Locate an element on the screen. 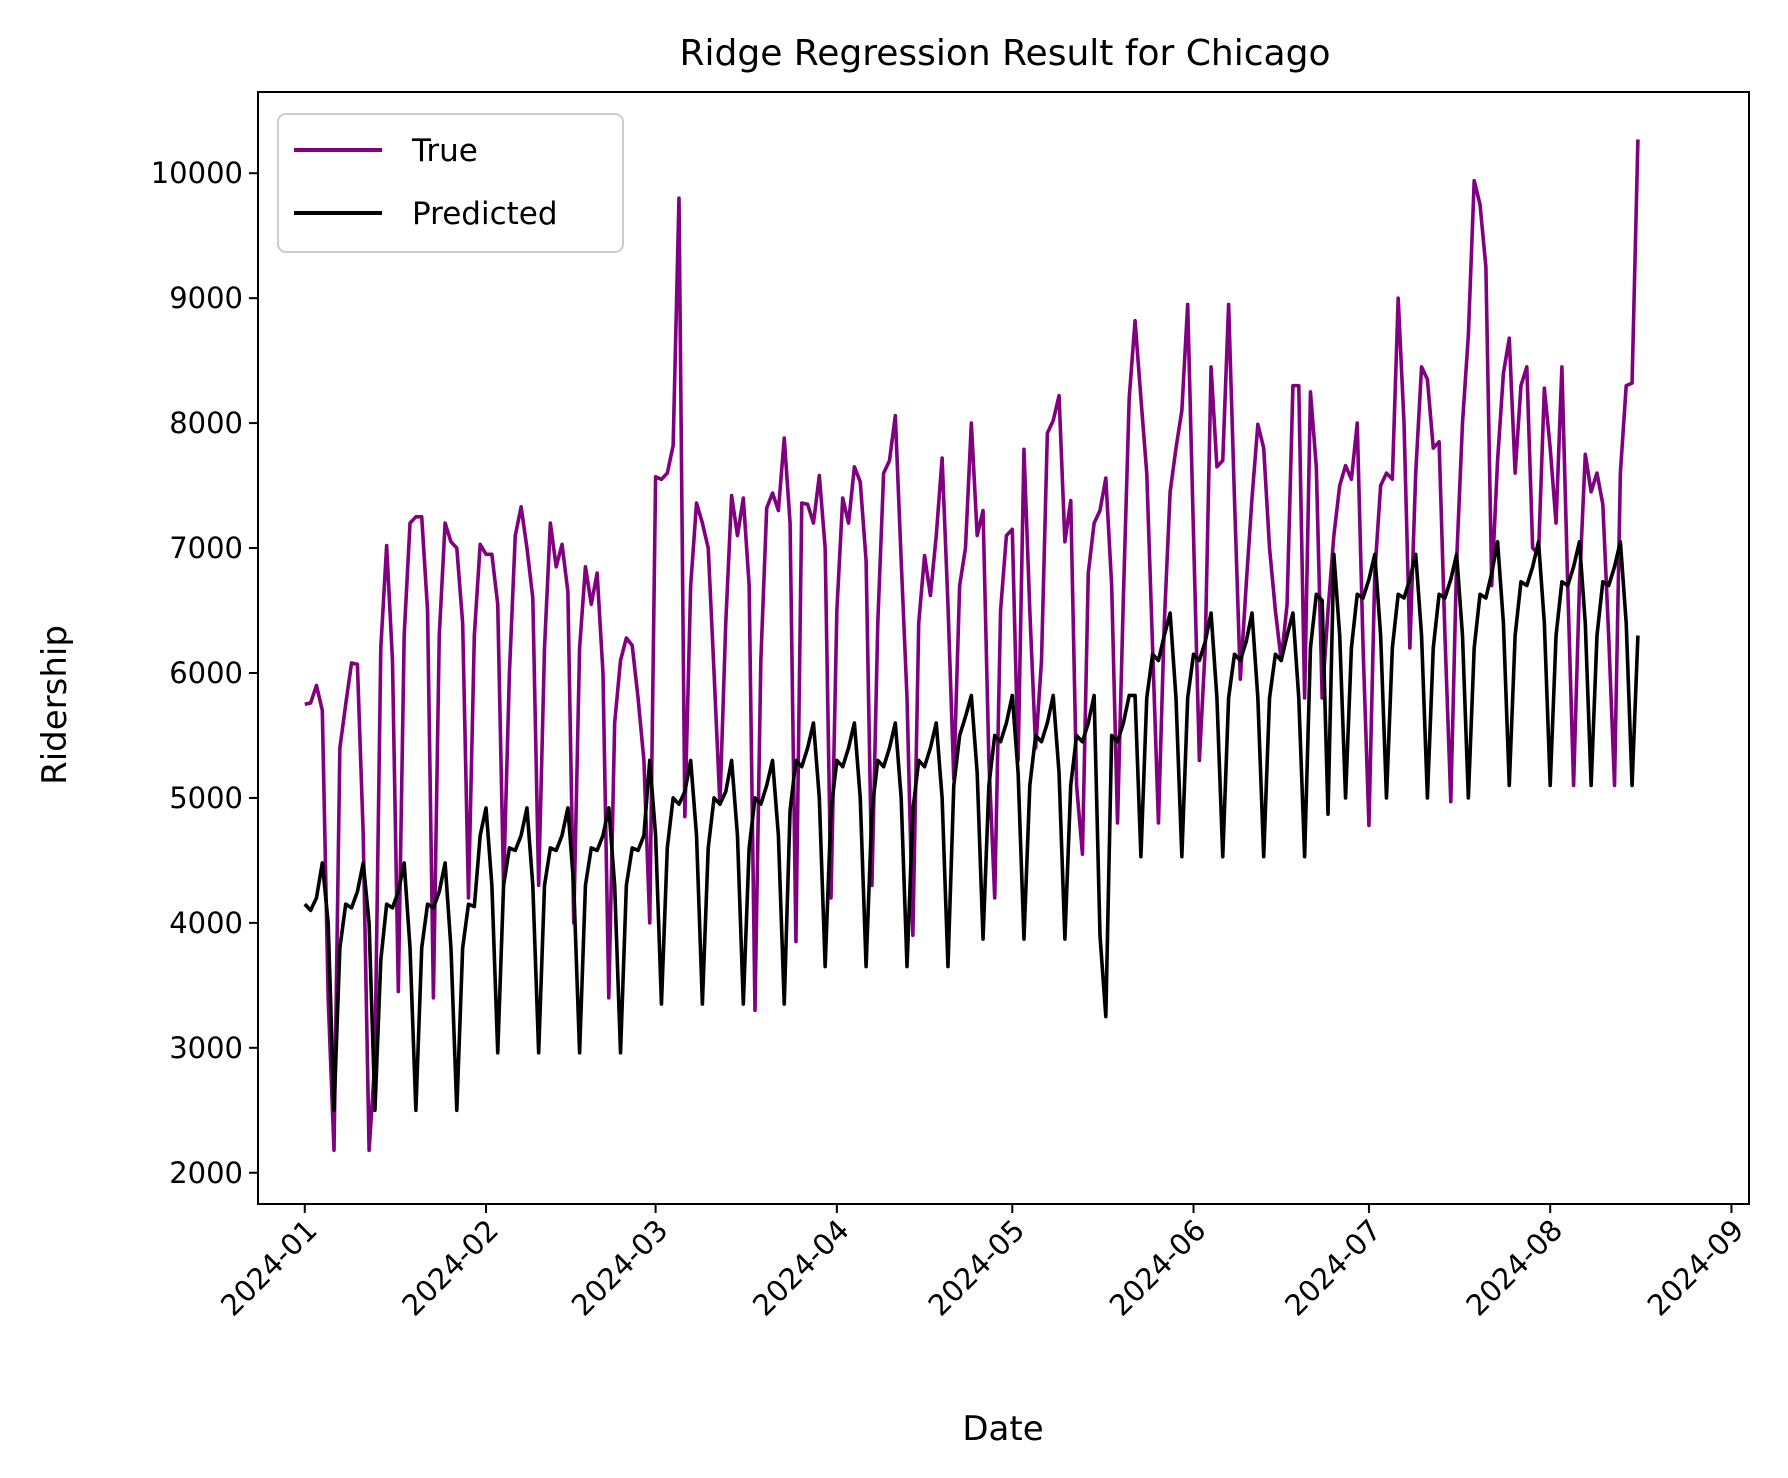 The image size is (1788, 1478). y-tick-label: 9000 is located at coordinates (206, 298).